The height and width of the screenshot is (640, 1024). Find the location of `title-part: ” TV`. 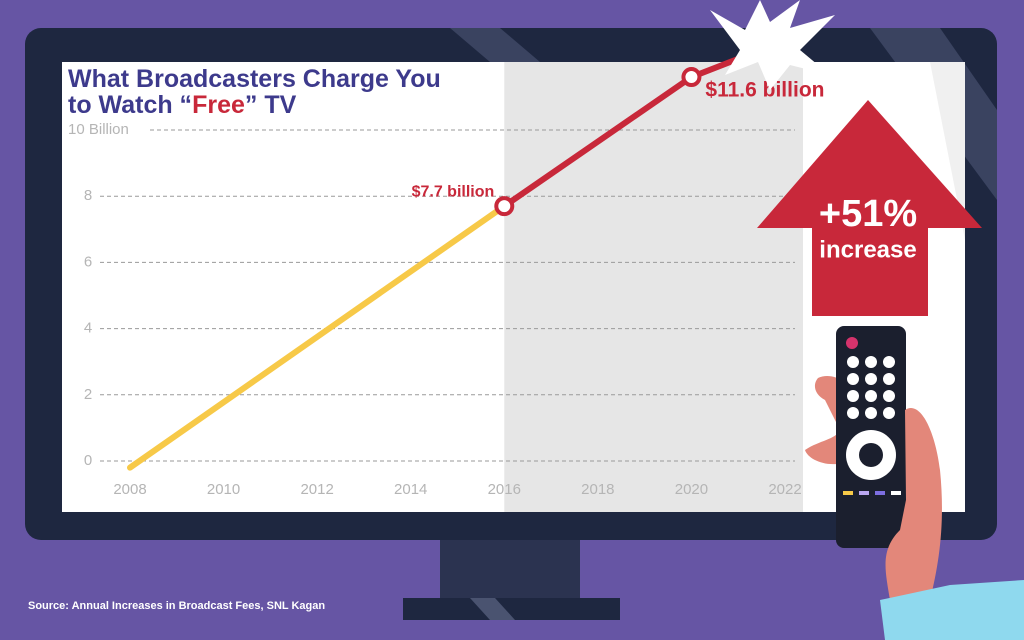

title-part: ” TV is located at coordinates (271, 105).